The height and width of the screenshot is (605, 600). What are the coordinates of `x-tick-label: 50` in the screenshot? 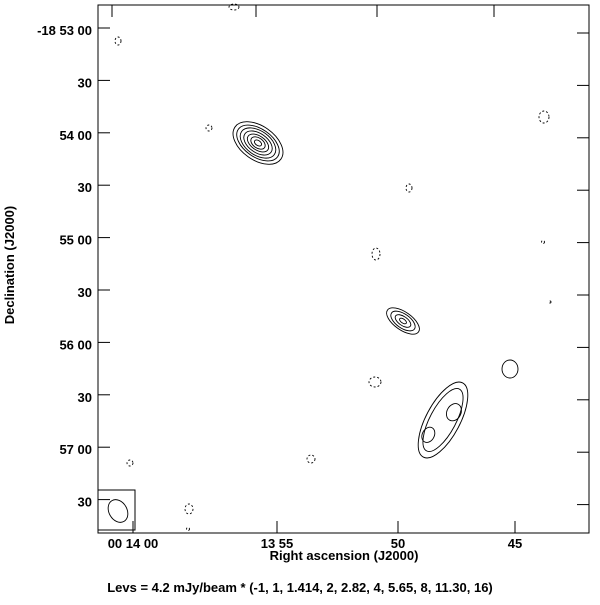 It's located at (398, 543).